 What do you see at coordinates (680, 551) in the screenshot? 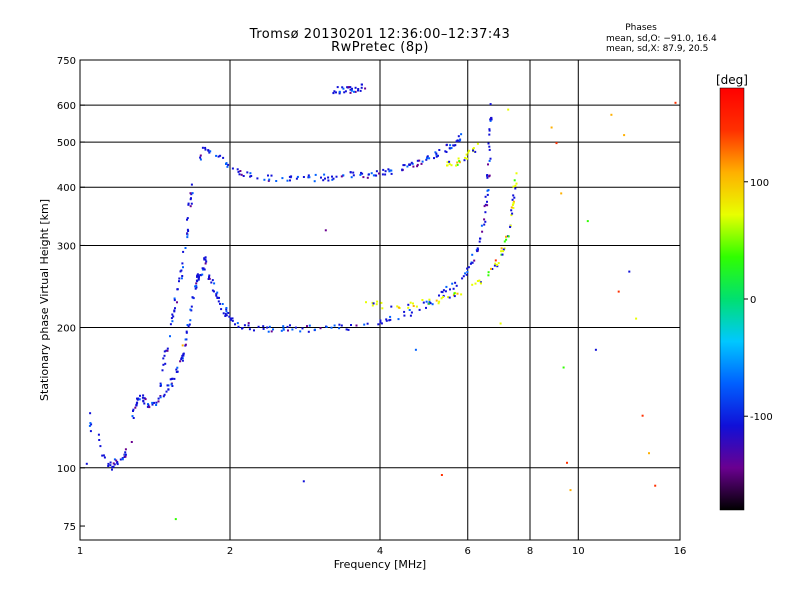
I see `x-tick-label: 16` at bounding box center [680, 551].